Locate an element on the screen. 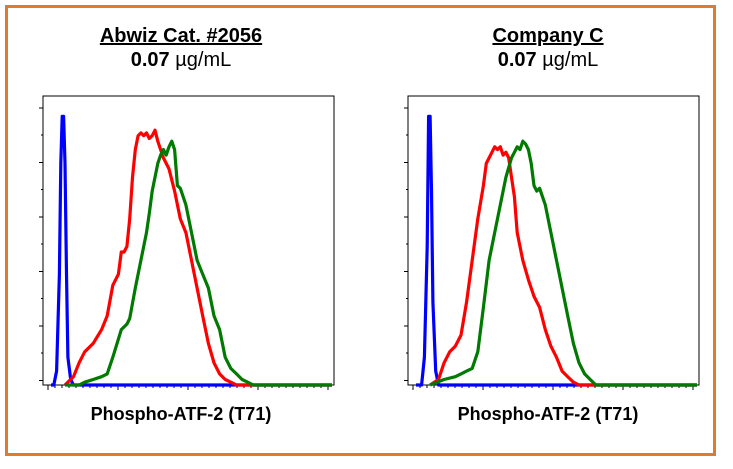 The image size is (733, 469). chart-title: Abwiz Cat. #2056 0.07 µg/mL is located at coordinates (181, 48).